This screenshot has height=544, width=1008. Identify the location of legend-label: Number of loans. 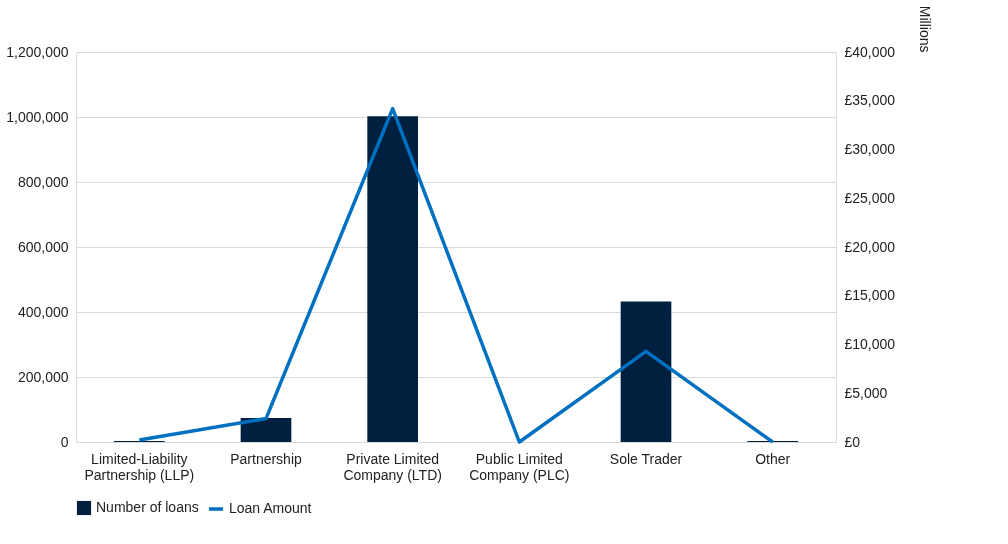
(147, 507).